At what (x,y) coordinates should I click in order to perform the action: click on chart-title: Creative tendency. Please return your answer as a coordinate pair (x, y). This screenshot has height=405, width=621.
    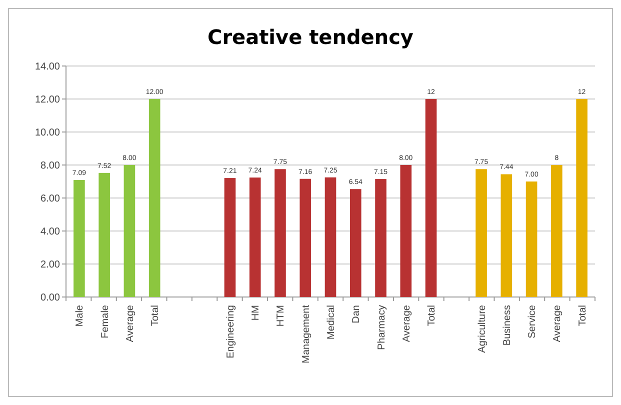
    Looking at the image, I should click on (311, 37).